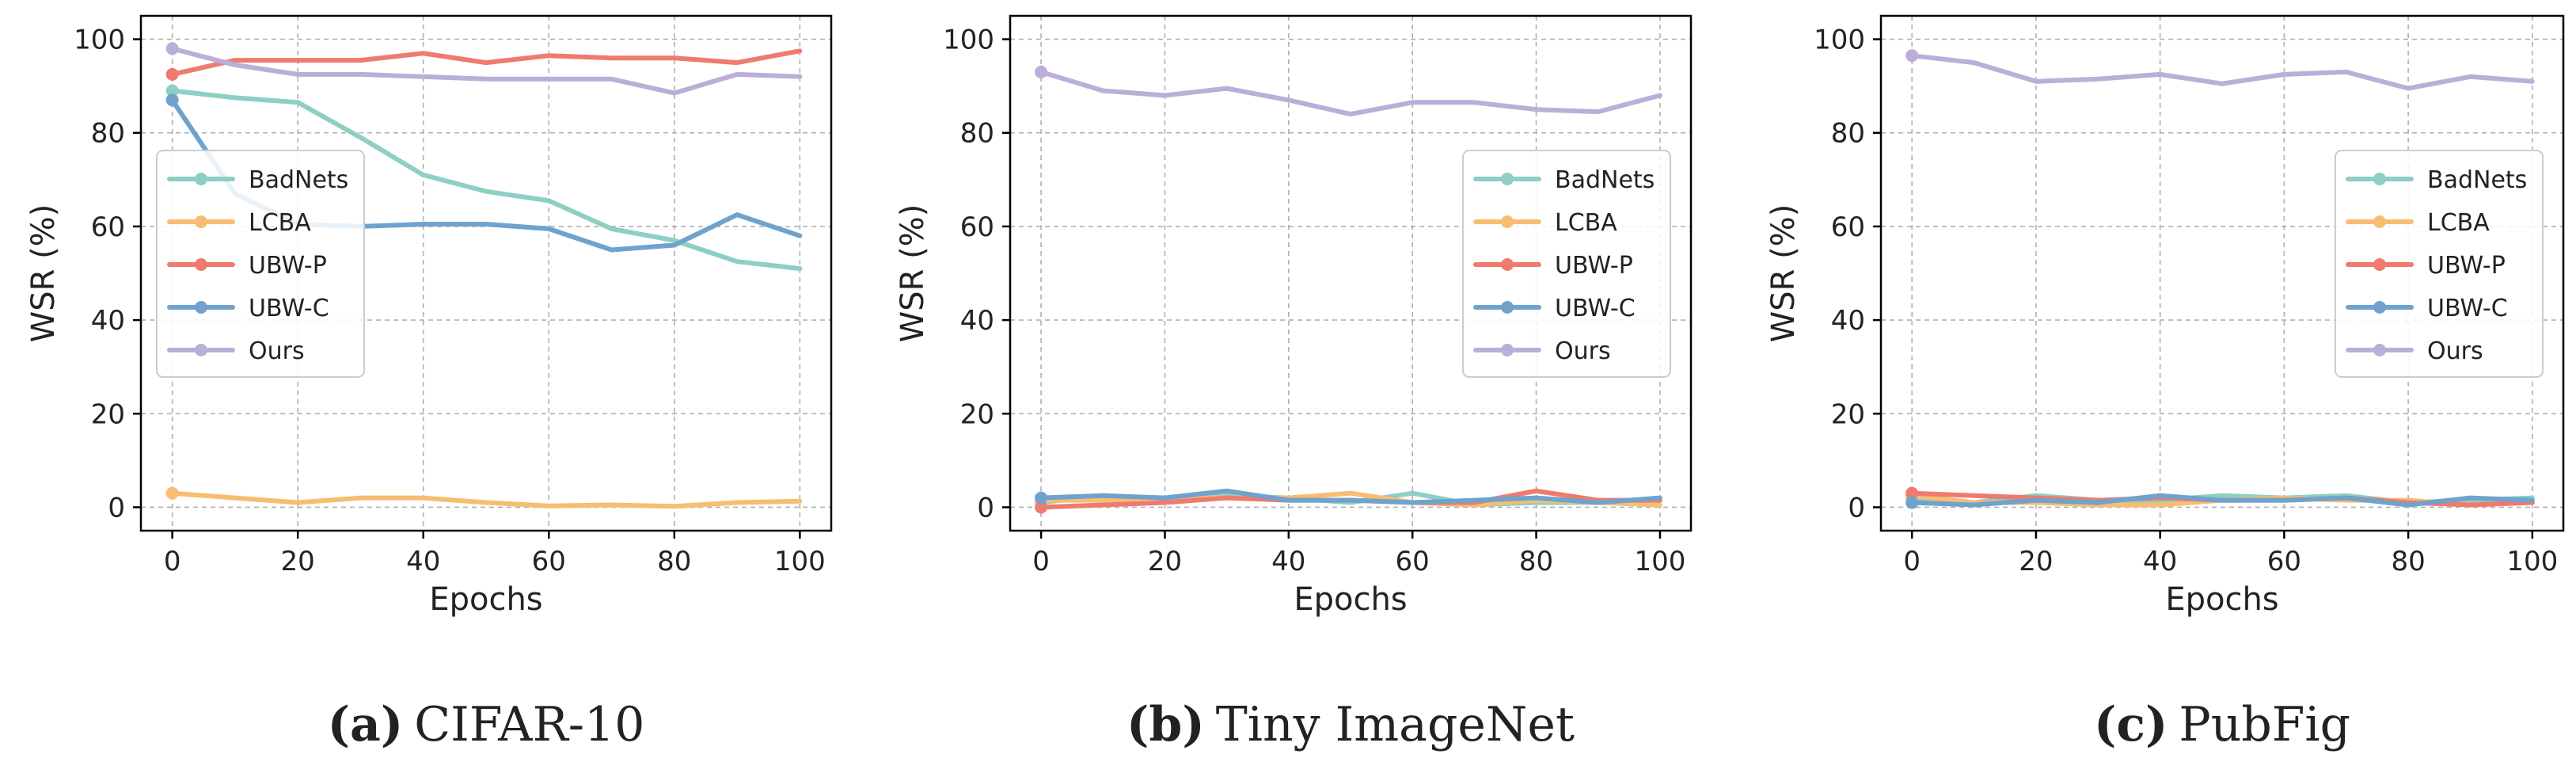 The image size is (2576, 777). Describe the element at coordinates (172, 74) in the screenshot. I see `data-point-ubw-p` at that location.